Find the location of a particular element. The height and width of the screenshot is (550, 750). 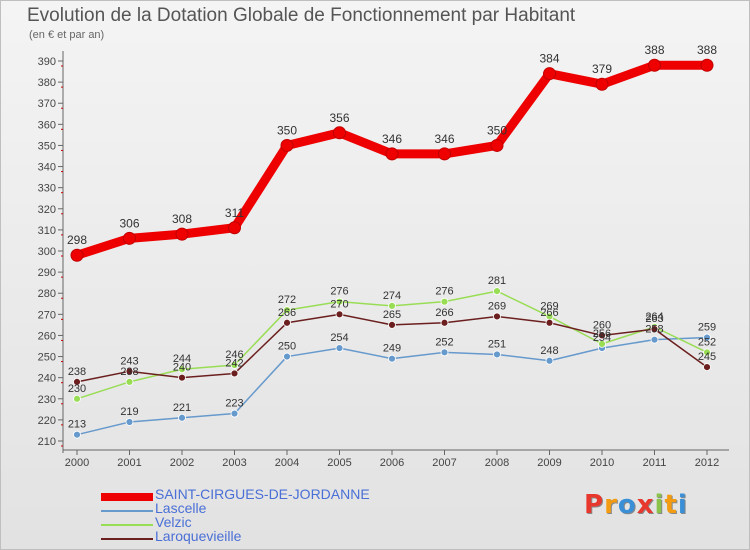

data-label-2: 264 is located at coordinates (654, 317).